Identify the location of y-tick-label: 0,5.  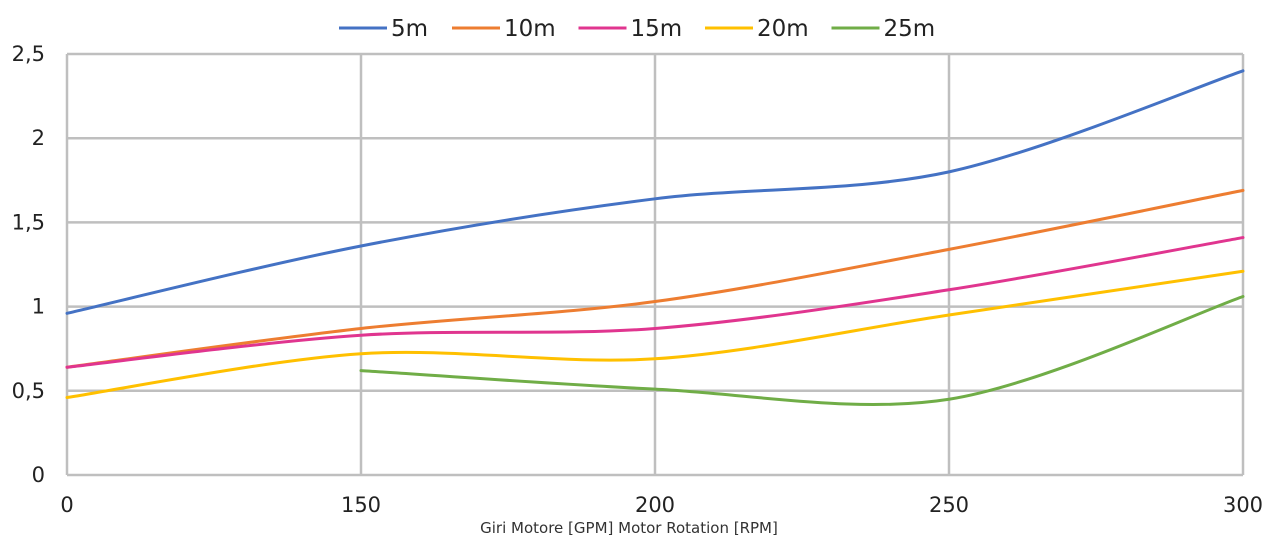
(28, 391).